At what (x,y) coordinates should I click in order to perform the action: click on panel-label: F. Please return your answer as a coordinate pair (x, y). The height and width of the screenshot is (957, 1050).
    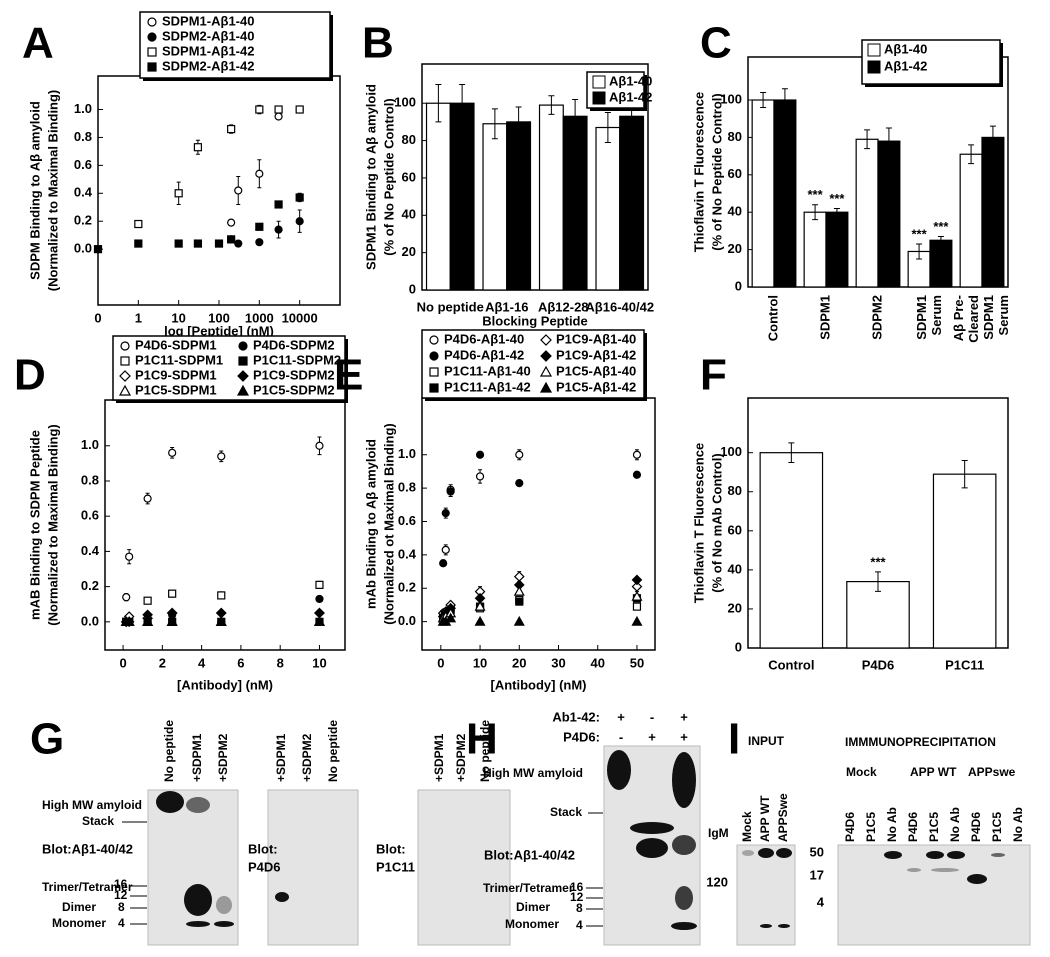
    Looking at the image, I should click on (713, 375).